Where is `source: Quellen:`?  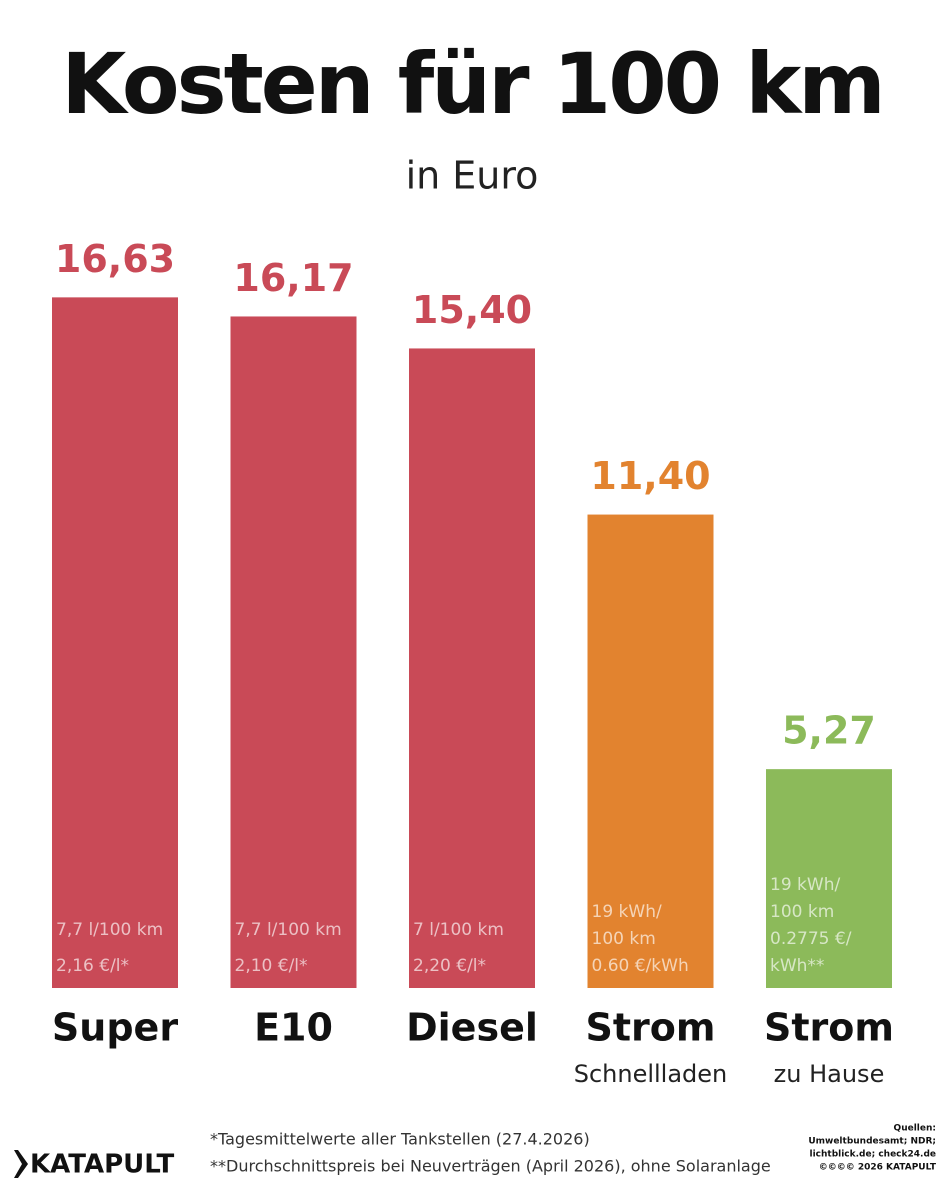
source: Quellen: is located at coordinates (915, 1129).